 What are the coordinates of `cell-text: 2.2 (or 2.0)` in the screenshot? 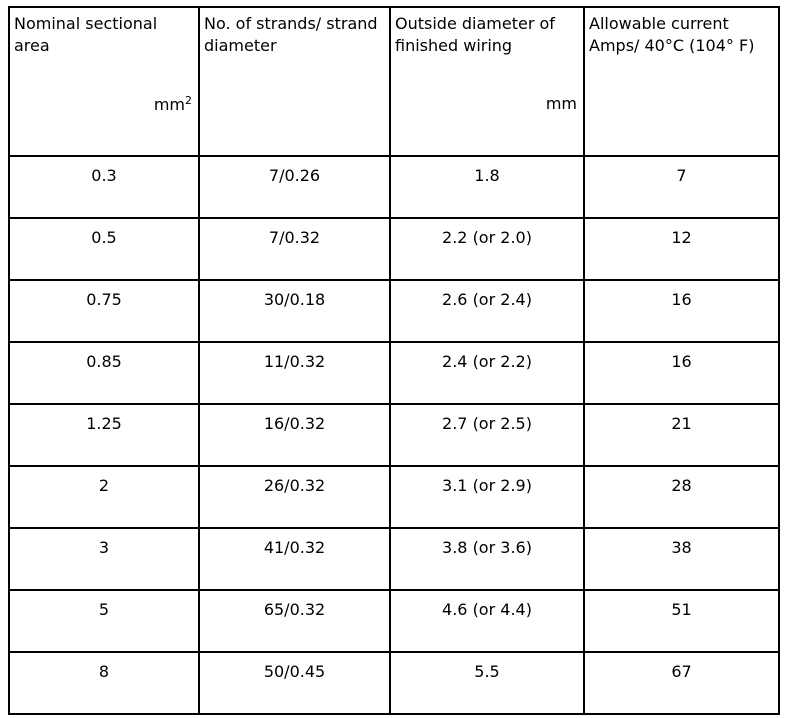 It's located at (487, 237).